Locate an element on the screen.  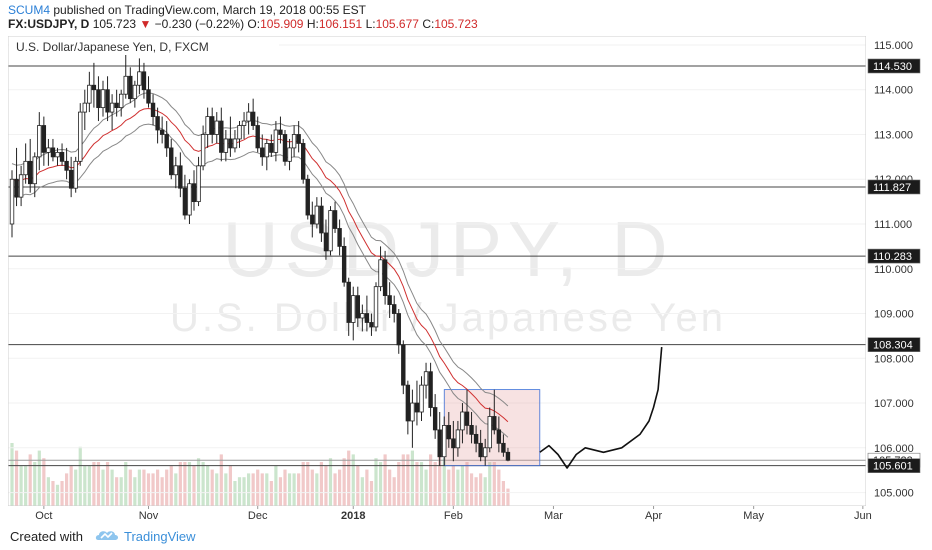
open-value: 105.909 is located at coordinates (282, 24).